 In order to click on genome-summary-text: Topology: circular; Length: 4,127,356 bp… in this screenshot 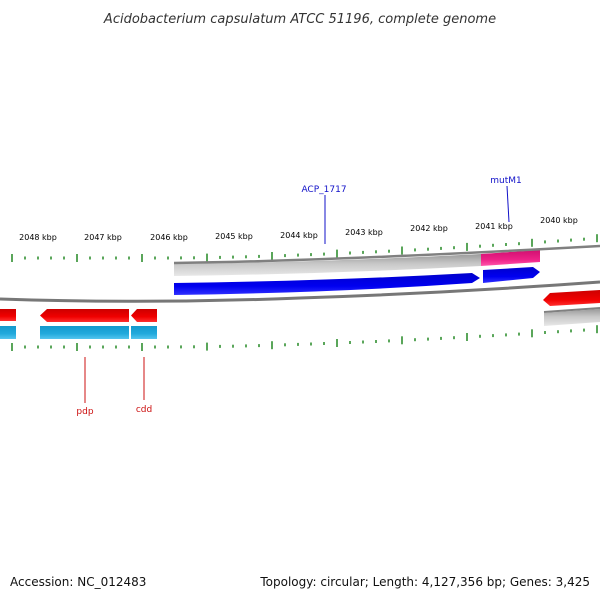, I will do `click(424, 582)`.